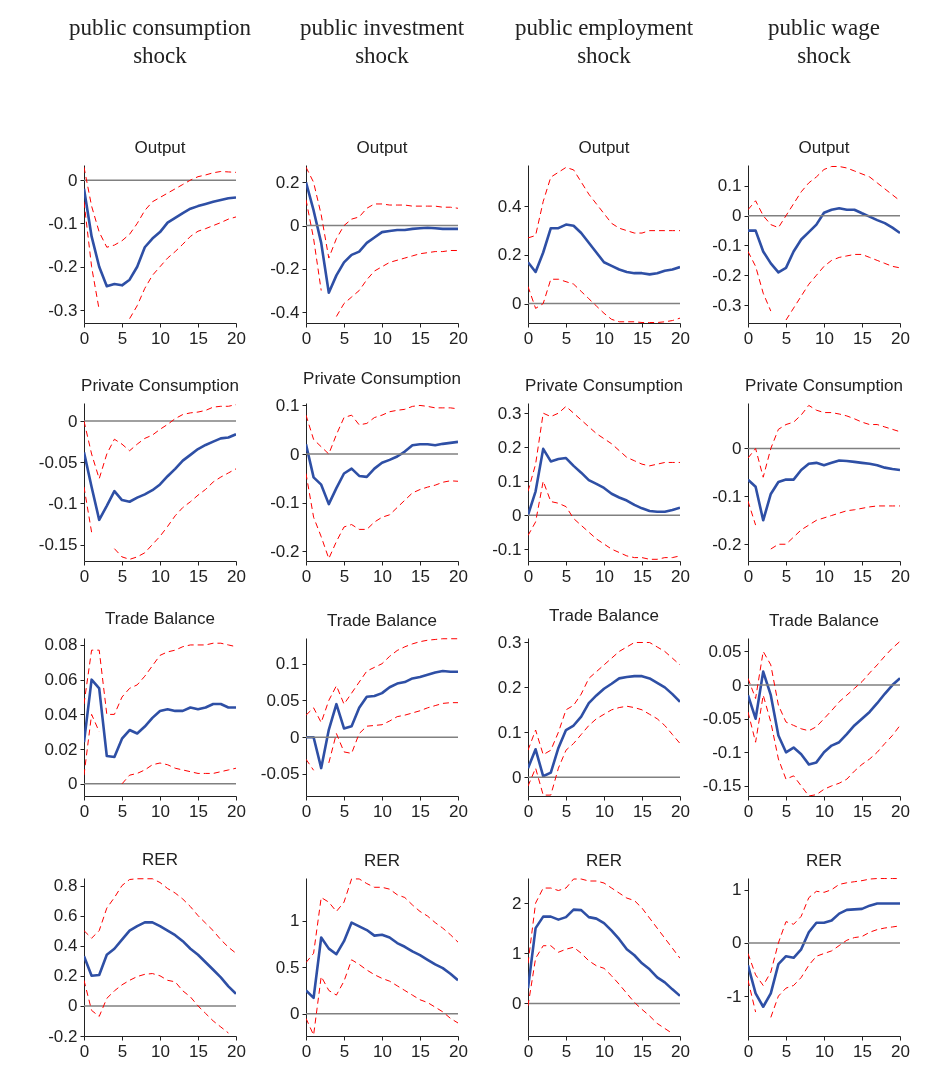 Image resolution: width=946 pixels, height=1066 pixels. Describe the element at coordinates (61, 749) in the screenshot. I see `y-tick-label: 0.02` at that location.